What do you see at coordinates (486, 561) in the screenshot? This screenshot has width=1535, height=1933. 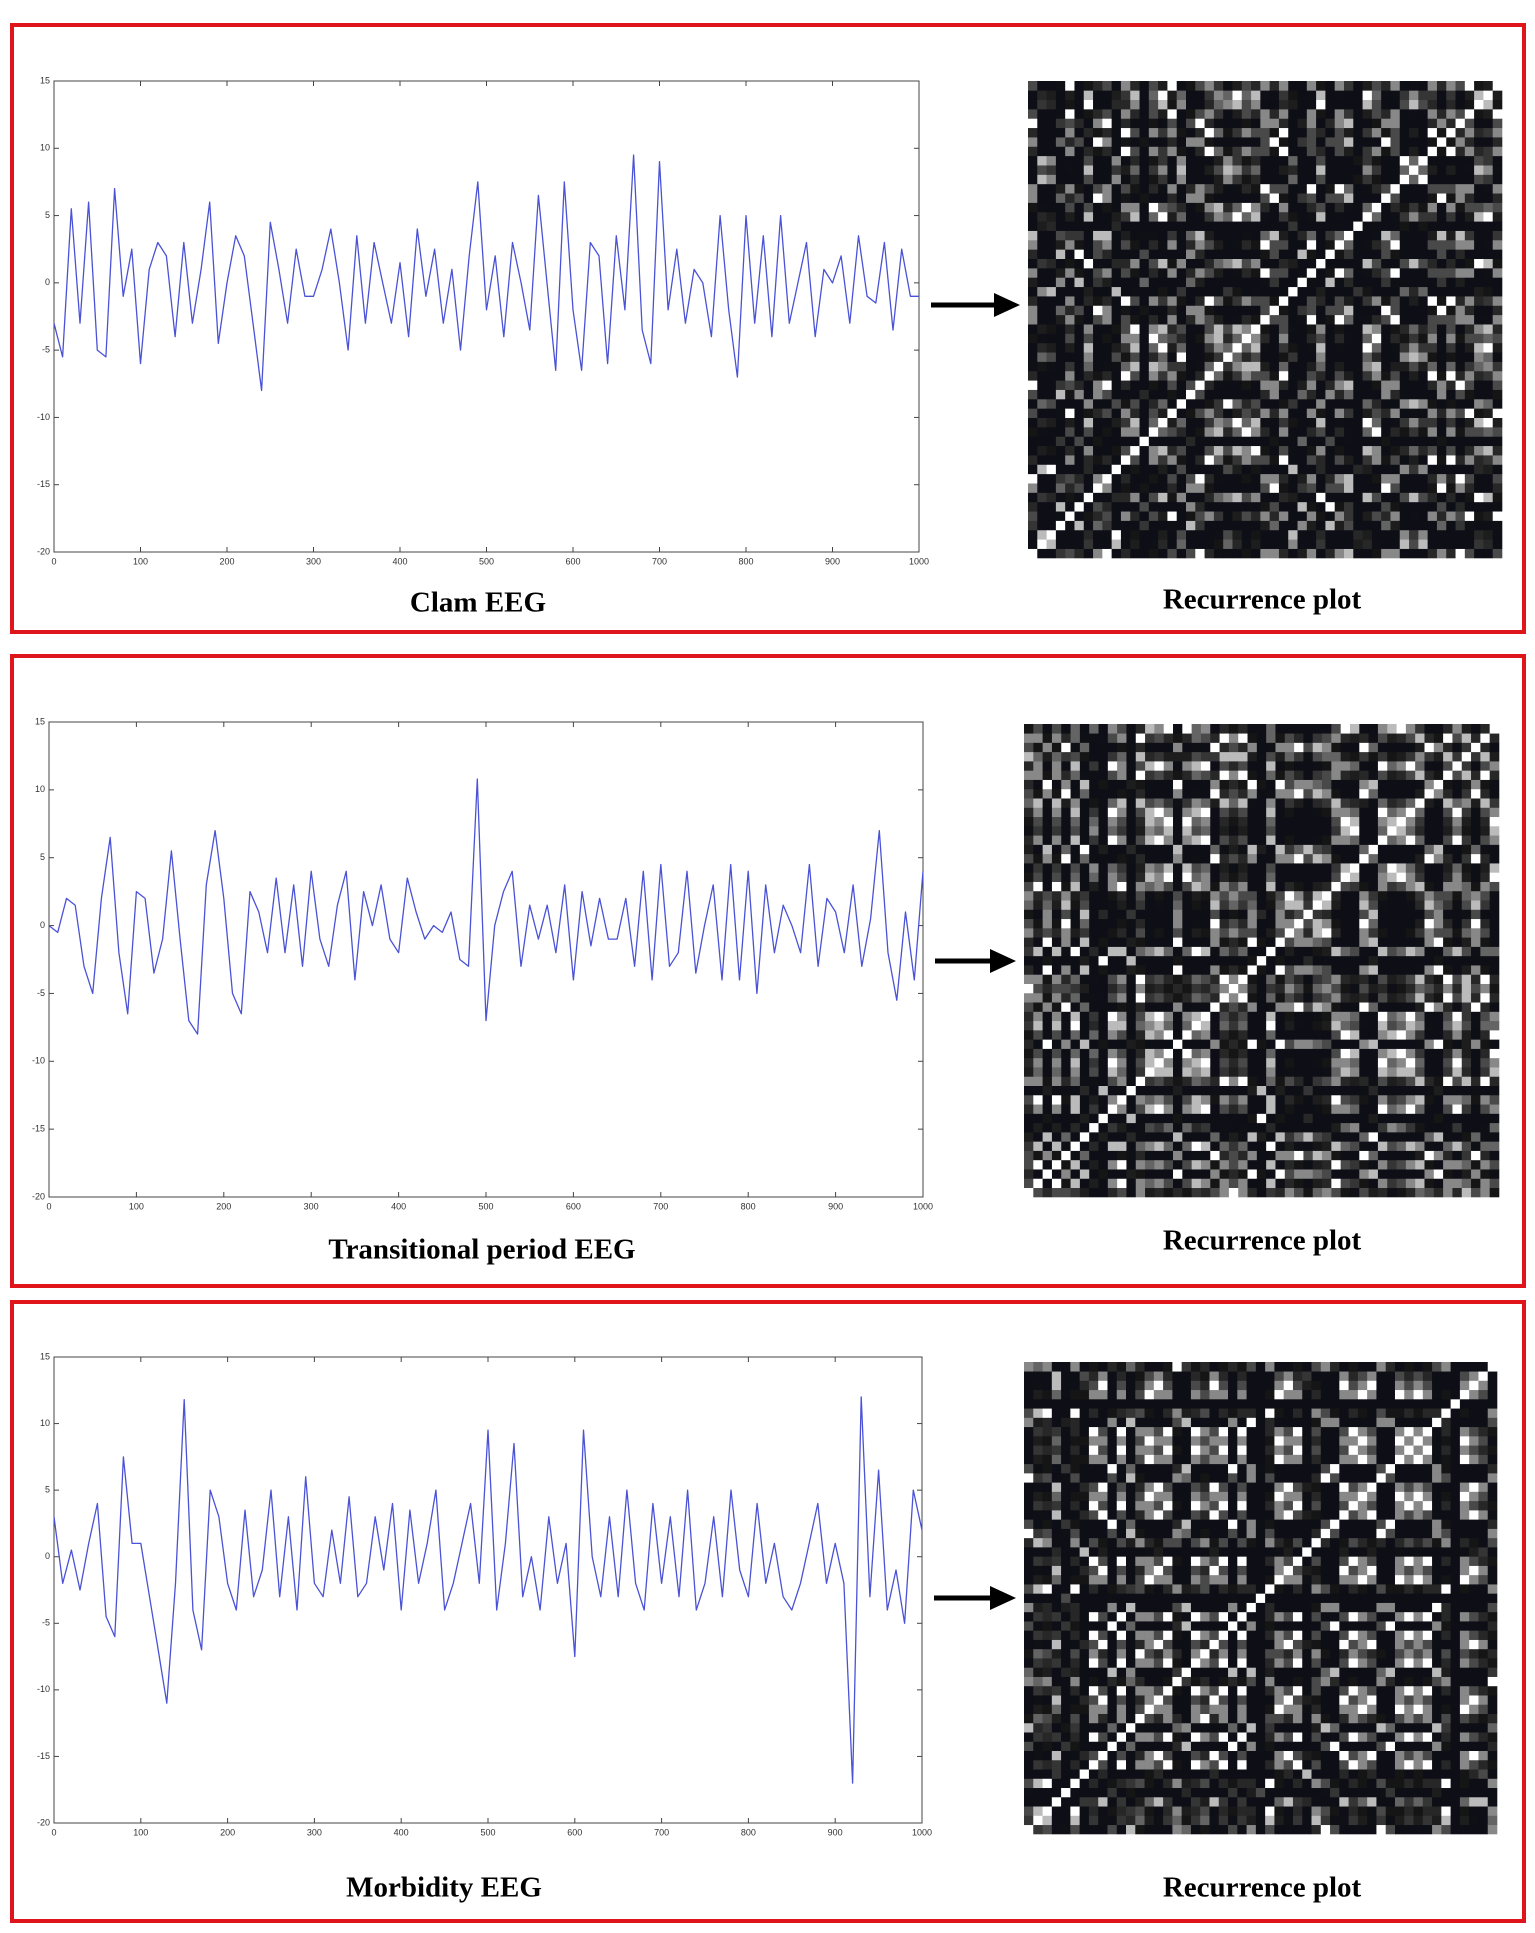 I see `x-tick-label: 500` at bounding box center [486, 561].